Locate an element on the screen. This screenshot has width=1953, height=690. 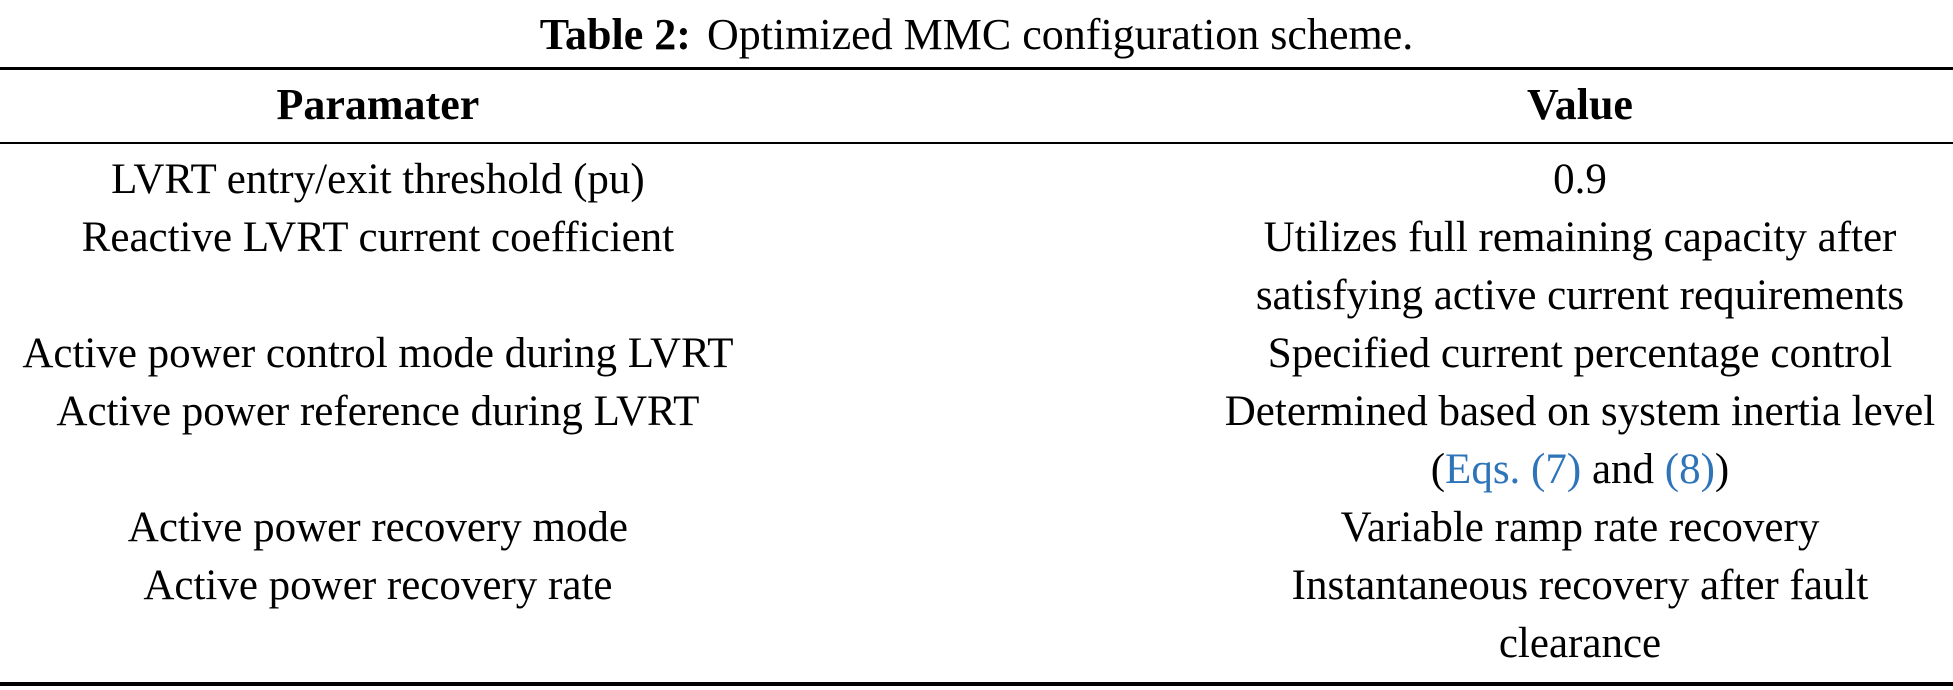
column-header-parameter: Paramater is located at coordinates (378, 104).